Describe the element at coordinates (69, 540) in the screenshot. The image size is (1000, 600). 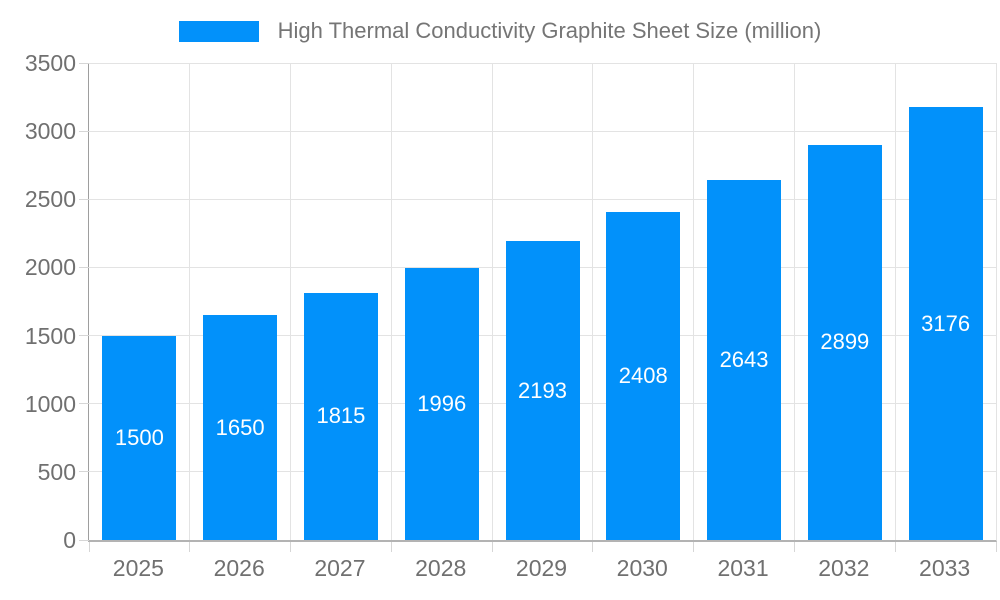
I see `y-axis-tick-label: 0` at that location.